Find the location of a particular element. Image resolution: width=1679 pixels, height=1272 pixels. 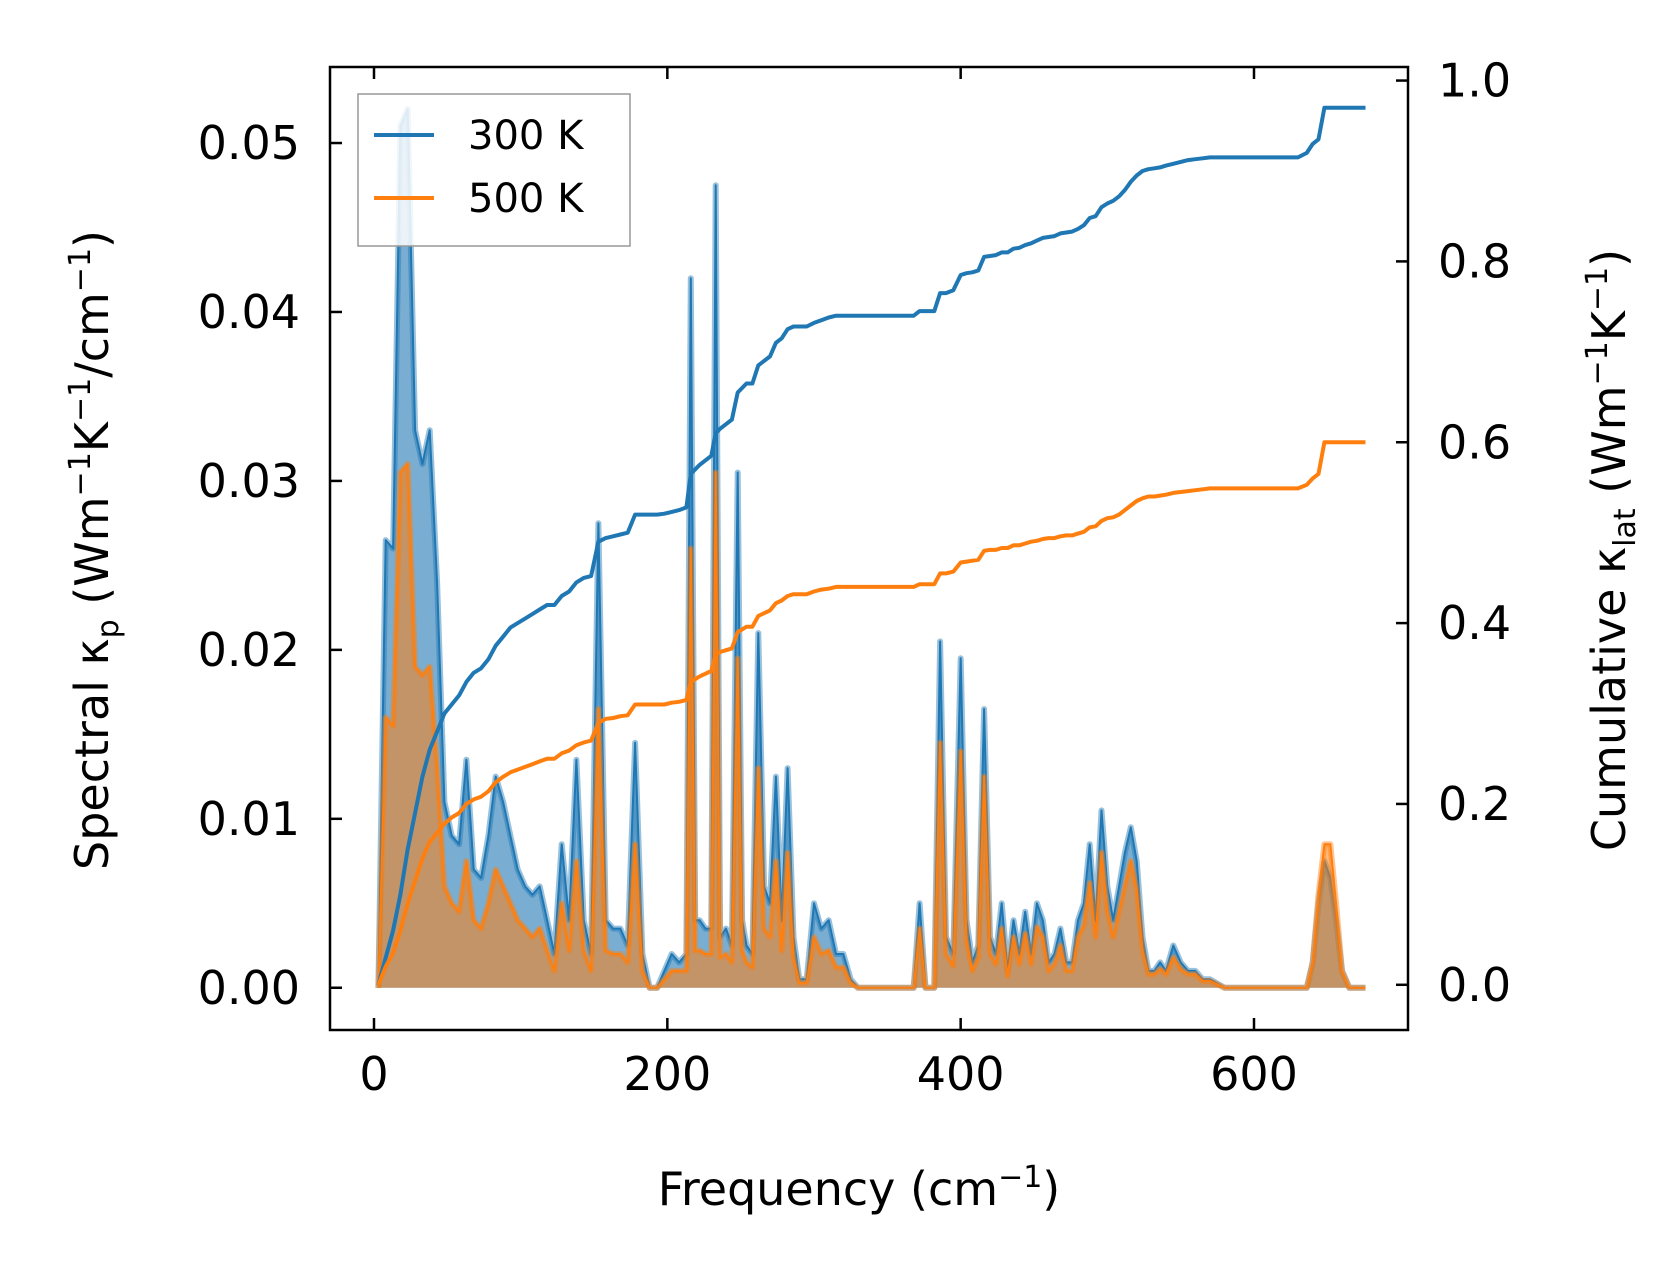

y-right-tick-label: 1.0 is located at coordinates (1474, 81).